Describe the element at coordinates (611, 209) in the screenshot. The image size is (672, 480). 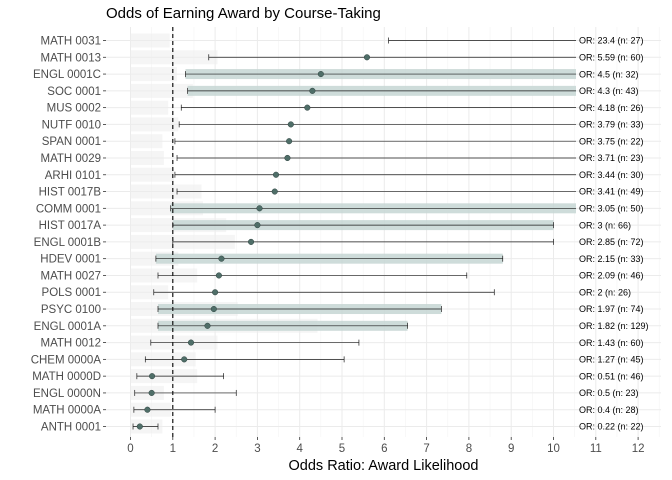
I see `odds-ratio-annotation: OR: 3.05 (n: 50)` at that location.